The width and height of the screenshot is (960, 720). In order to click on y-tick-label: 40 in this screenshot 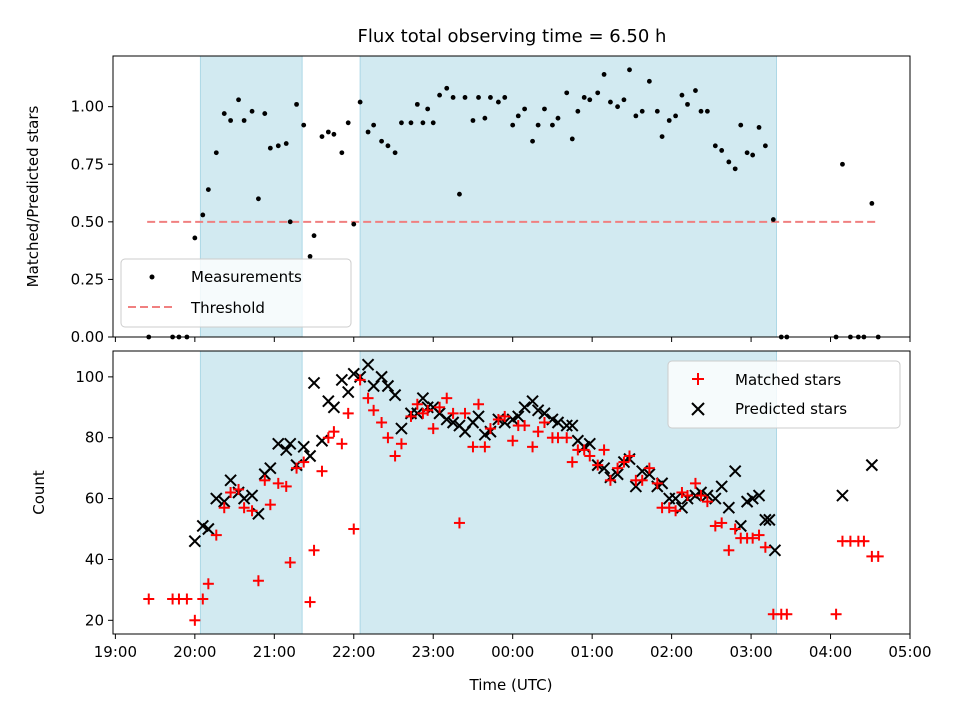, I will do `click(94, 559)`.